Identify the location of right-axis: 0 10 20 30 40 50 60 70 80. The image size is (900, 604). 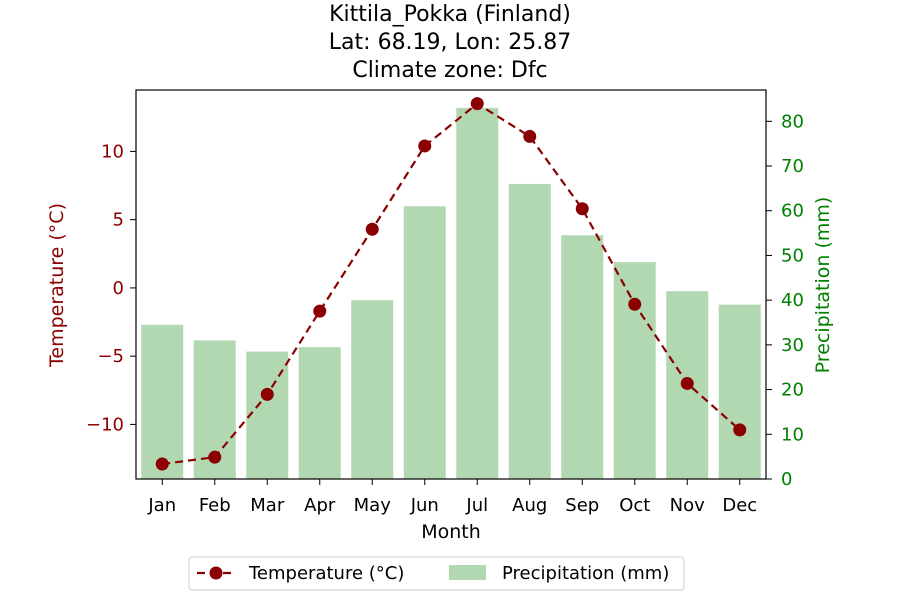
(785, 300).